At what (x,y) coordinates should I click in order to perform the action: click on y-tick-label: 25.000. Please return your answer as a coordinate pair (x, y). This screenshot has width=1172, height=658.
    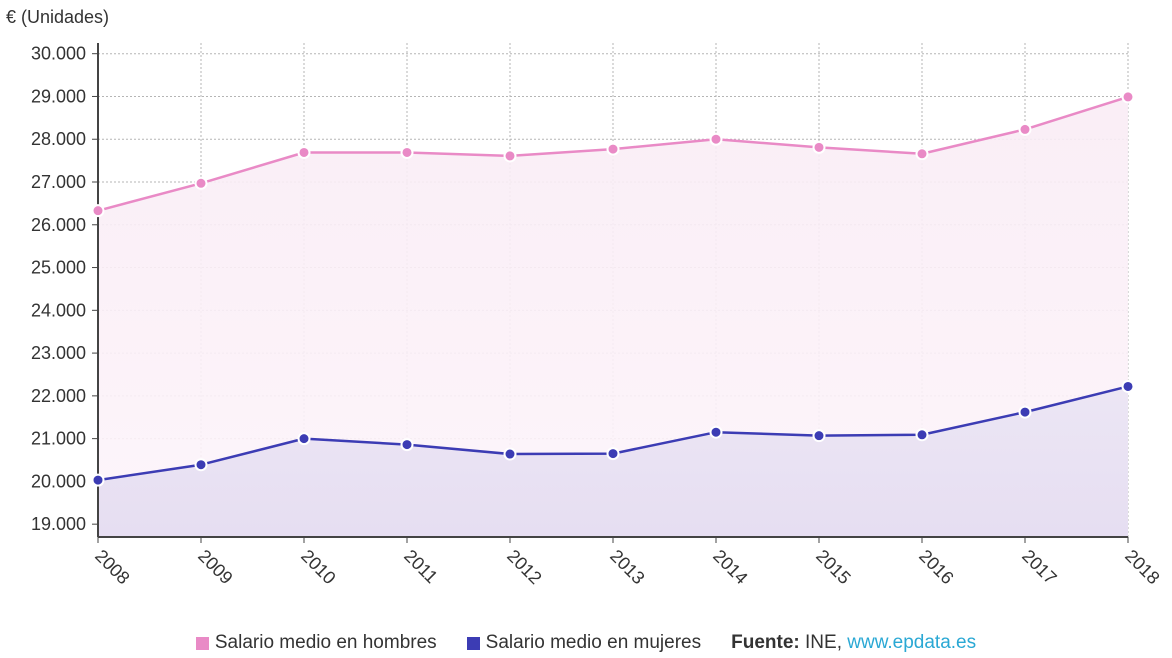
    Looking at the image, I should click on (58, 268).